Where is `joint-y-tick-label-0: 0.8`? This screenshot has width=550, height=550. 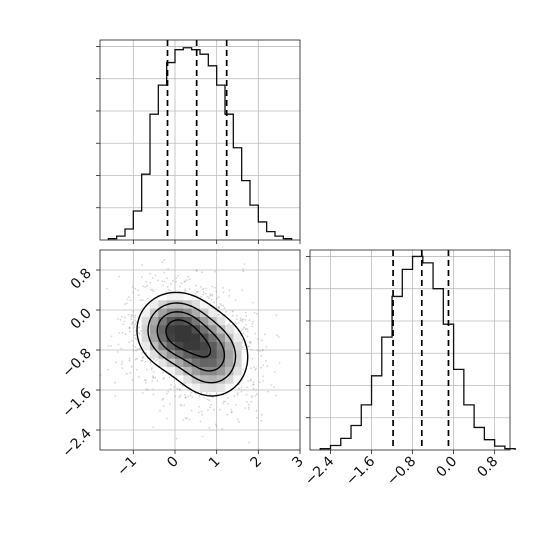 joint-y-tick-label-0: 0.8 is located at coordinates (81, 279).